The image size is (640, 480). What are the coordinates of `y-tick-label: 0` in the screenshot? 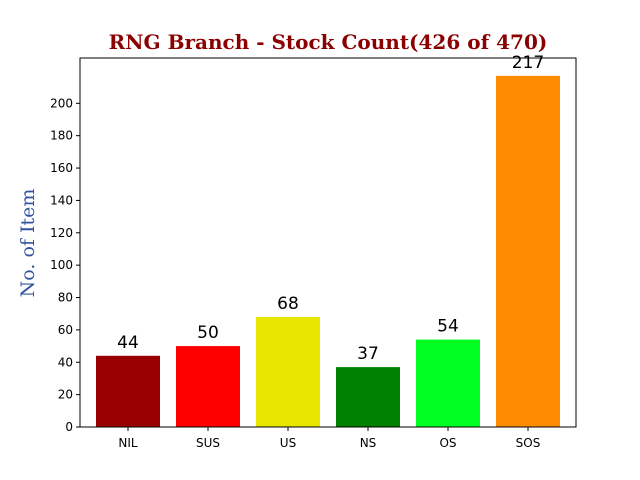 It's located at (69, 427).